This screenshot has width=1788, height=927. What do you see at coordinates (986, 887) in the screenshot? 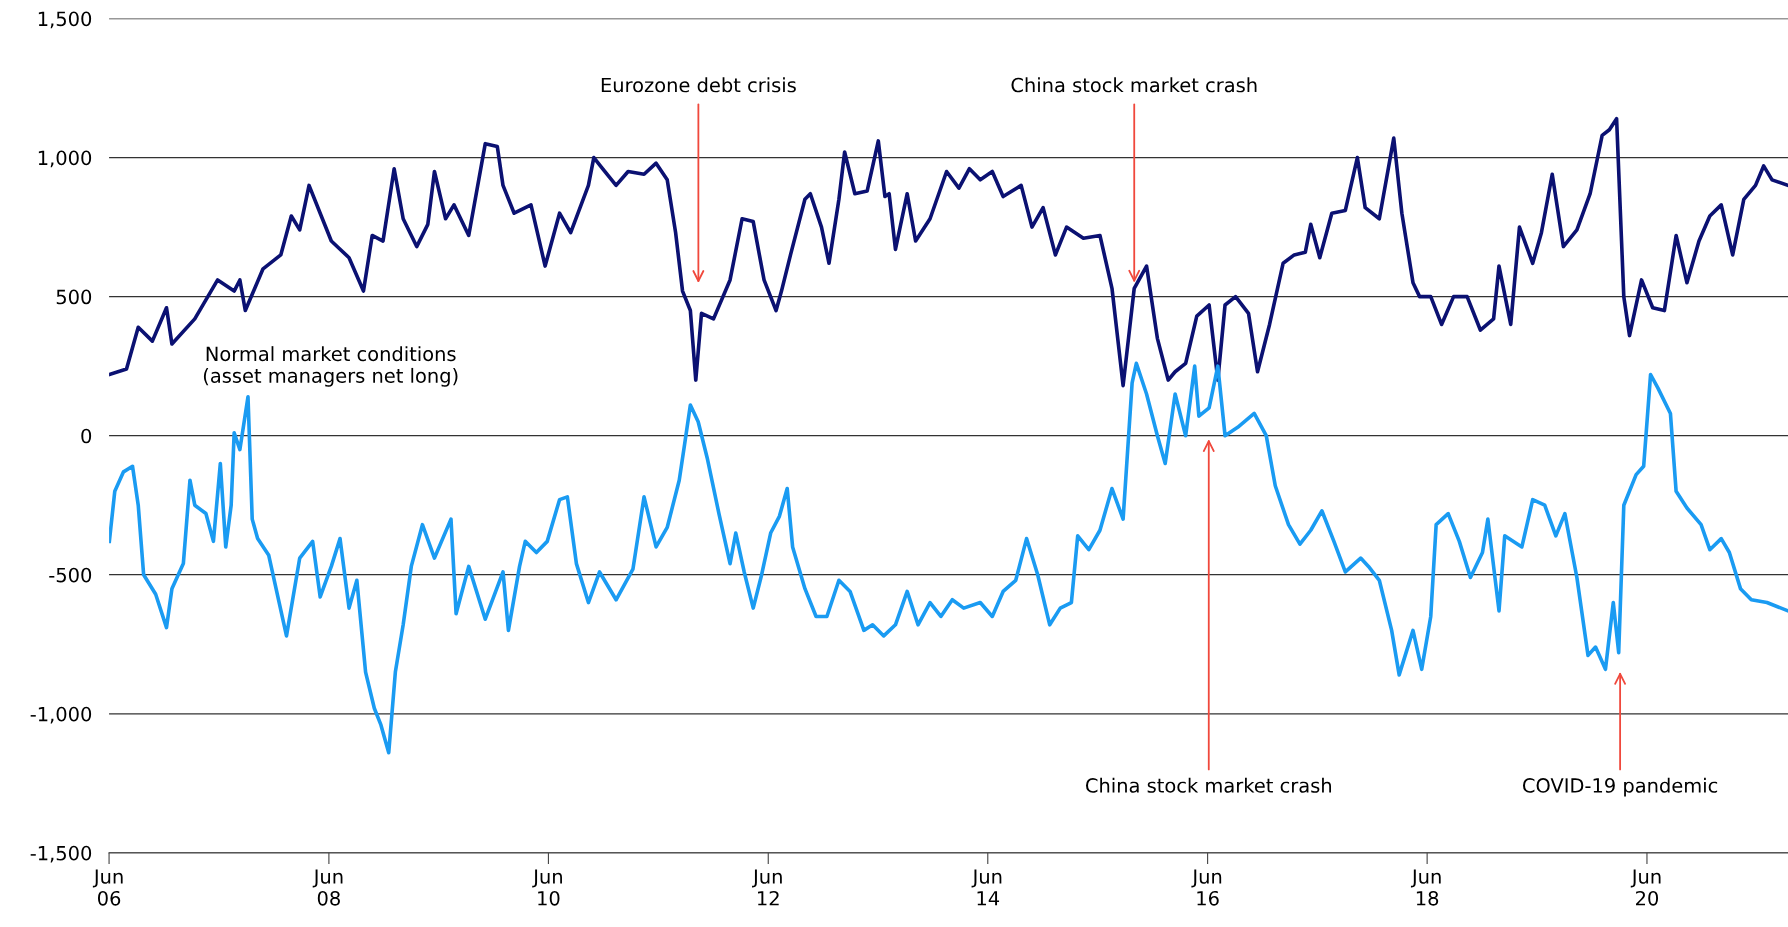
I see `x-tick-label: Jun 14` at bounding box center [986, 887].